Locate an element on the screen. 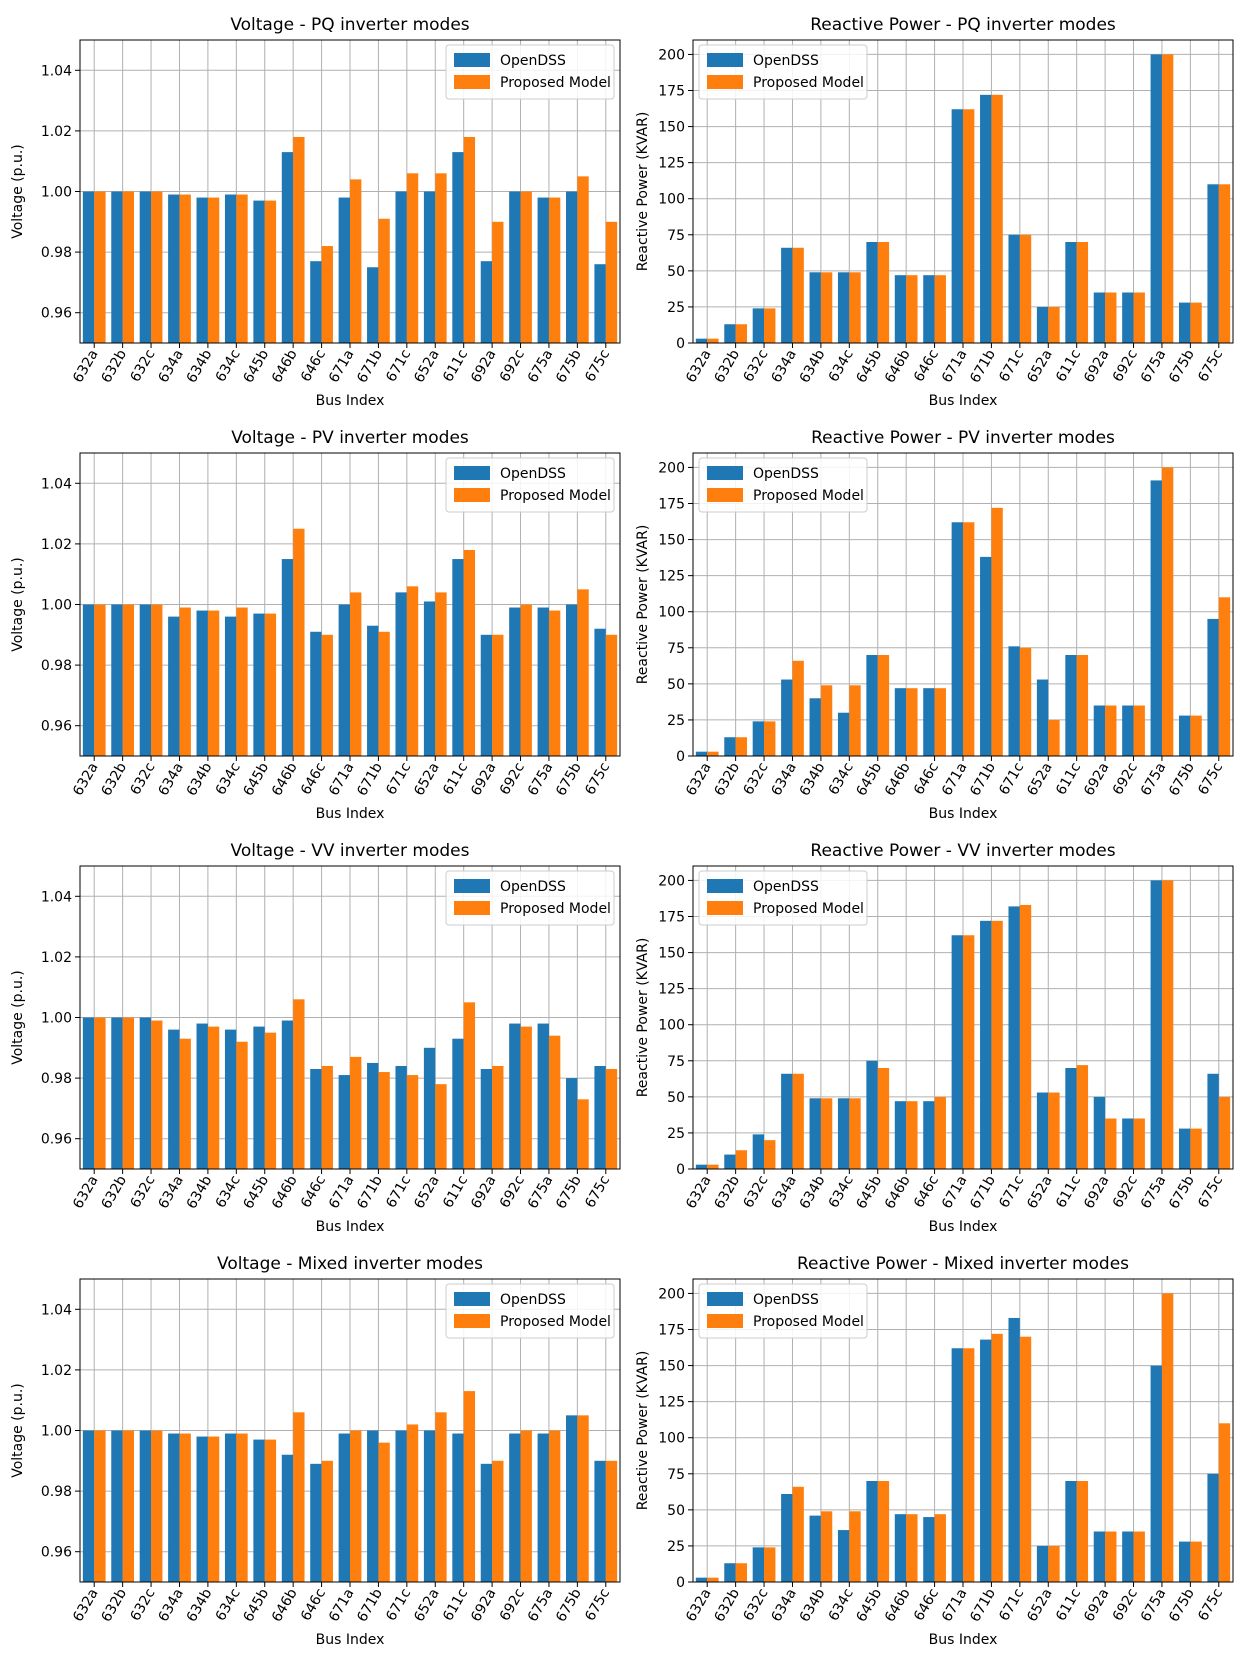  bar-proposed-692c is located at coordinates (526, 1097).